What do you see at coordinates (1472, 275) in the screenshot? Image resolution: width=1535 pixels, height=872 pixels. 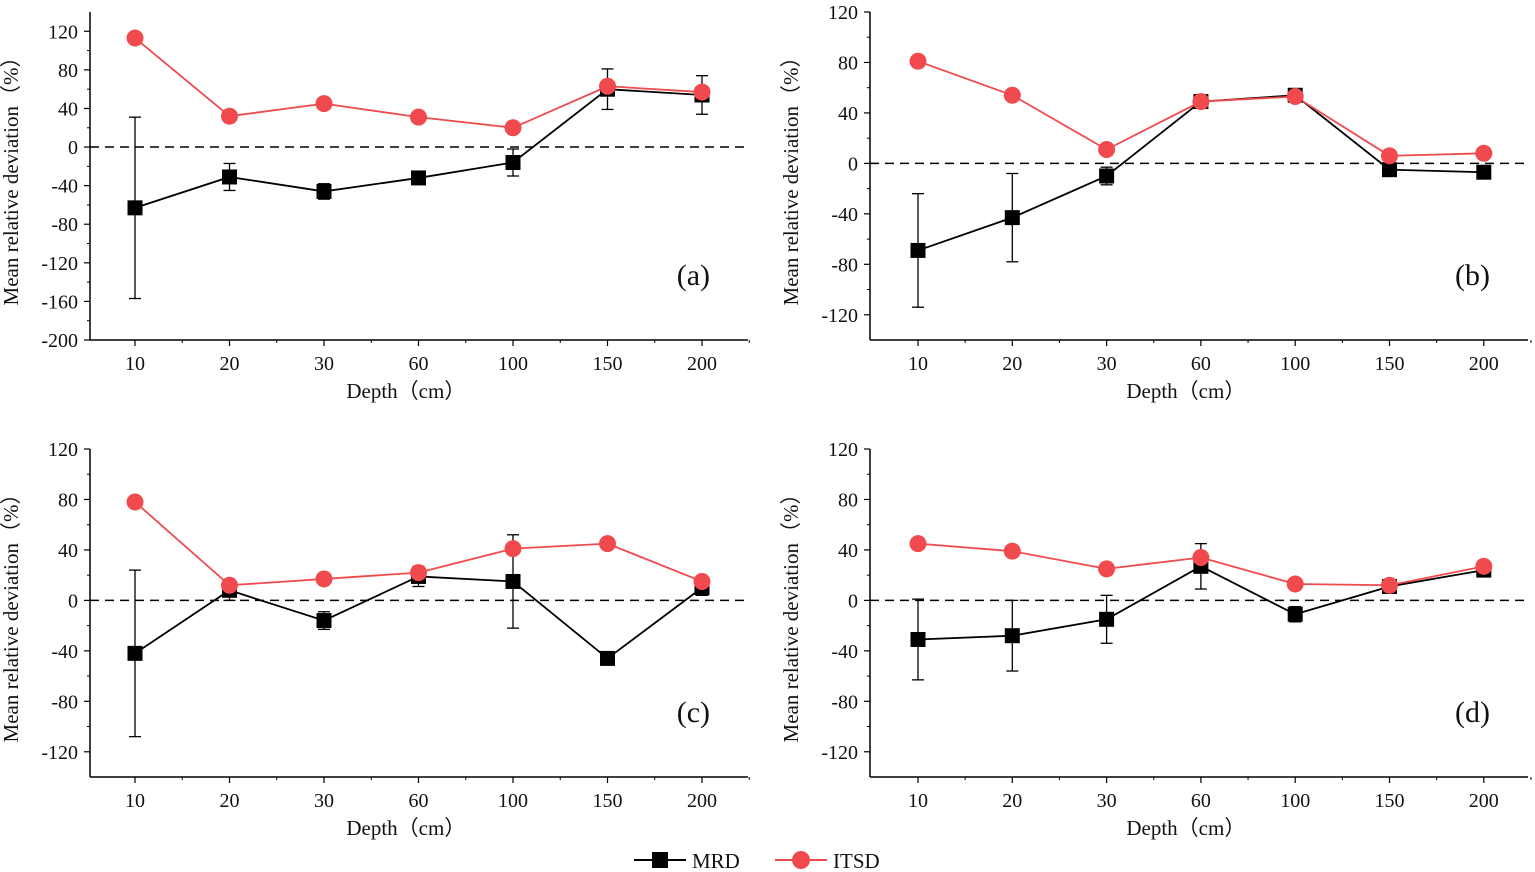 I see `panel-label: (b)` at bounding box center [1472, 275].